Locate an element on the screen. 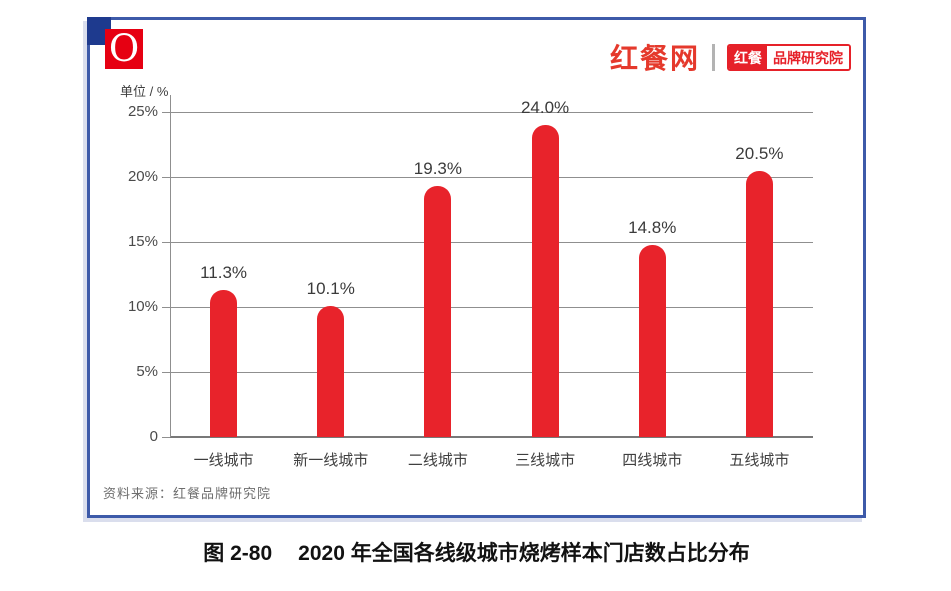 The width and height of the screenshot is (951, 591). brand-research-badge: 红餐 品牌研究院 is located at coordinates (789, 57).